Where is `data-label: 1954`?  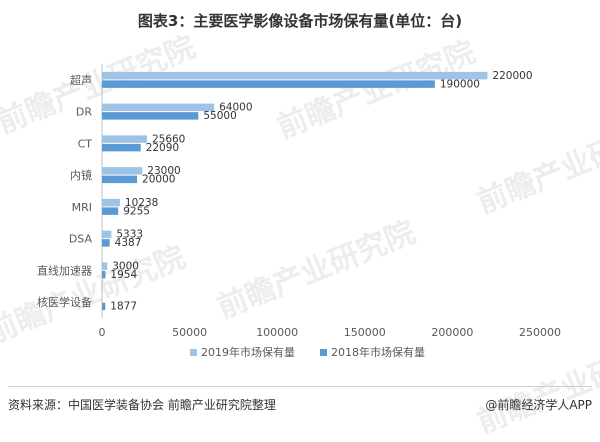
data-label: 1954 is located at coordinates (123, 275).